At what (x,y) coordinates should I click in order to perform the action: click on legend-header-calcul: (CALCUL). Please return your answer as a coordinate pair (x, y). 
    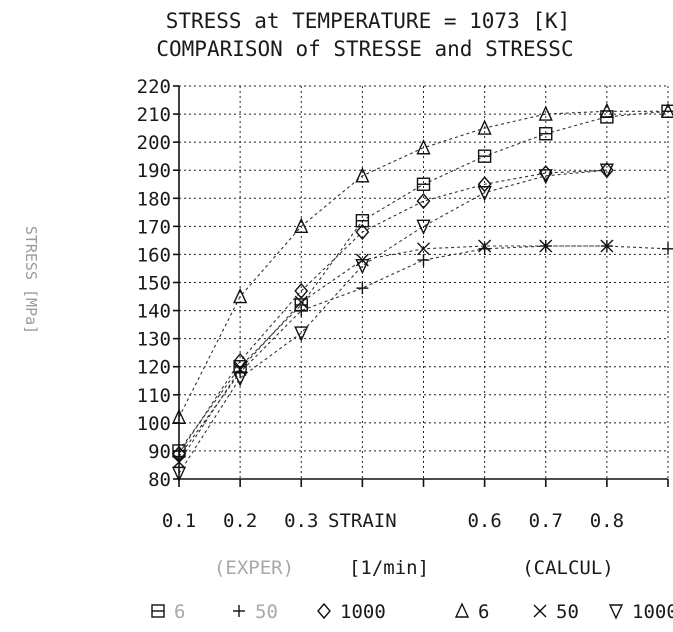
    Looking at the image, I should click on (568, 568).